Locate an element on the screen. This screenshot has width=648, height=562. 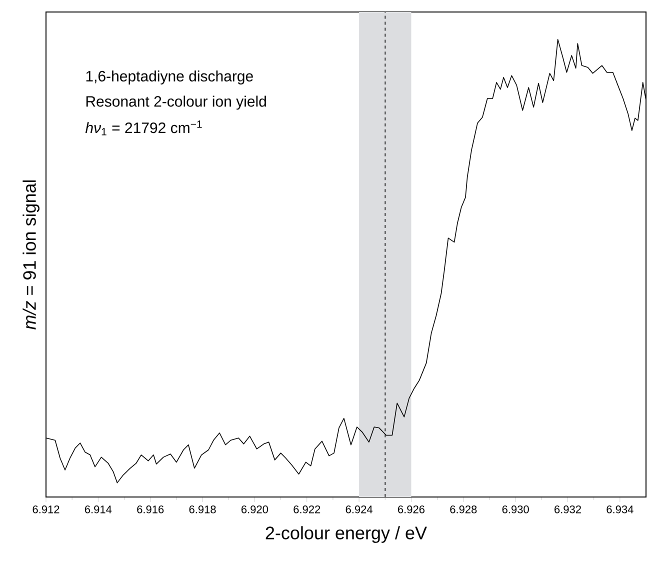
annotation: 1,6-heptadiyne discharge is located at coordinates (169, 77).